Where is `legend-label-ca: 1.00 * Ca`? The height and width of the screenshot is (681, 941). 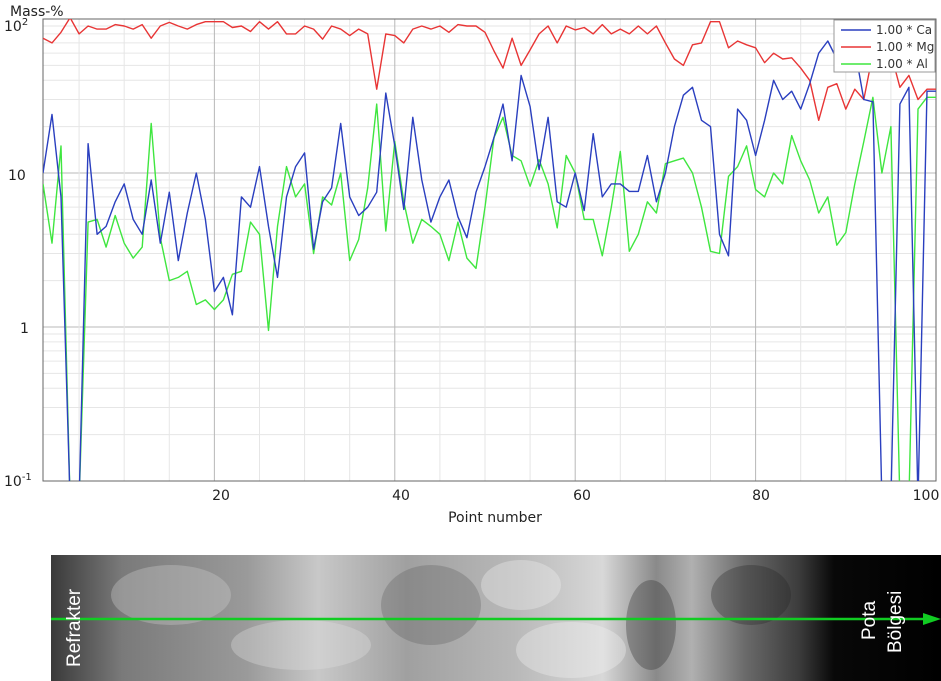 legend-label-ca: 1.00 * Ca is located at coordinates (904, 30).